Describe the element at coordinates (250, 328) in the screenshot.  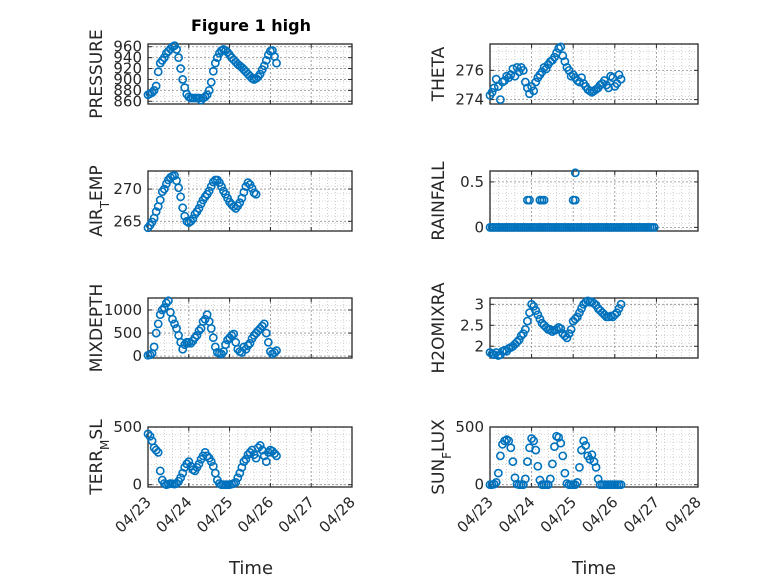
I see `axes-frame` at that location.